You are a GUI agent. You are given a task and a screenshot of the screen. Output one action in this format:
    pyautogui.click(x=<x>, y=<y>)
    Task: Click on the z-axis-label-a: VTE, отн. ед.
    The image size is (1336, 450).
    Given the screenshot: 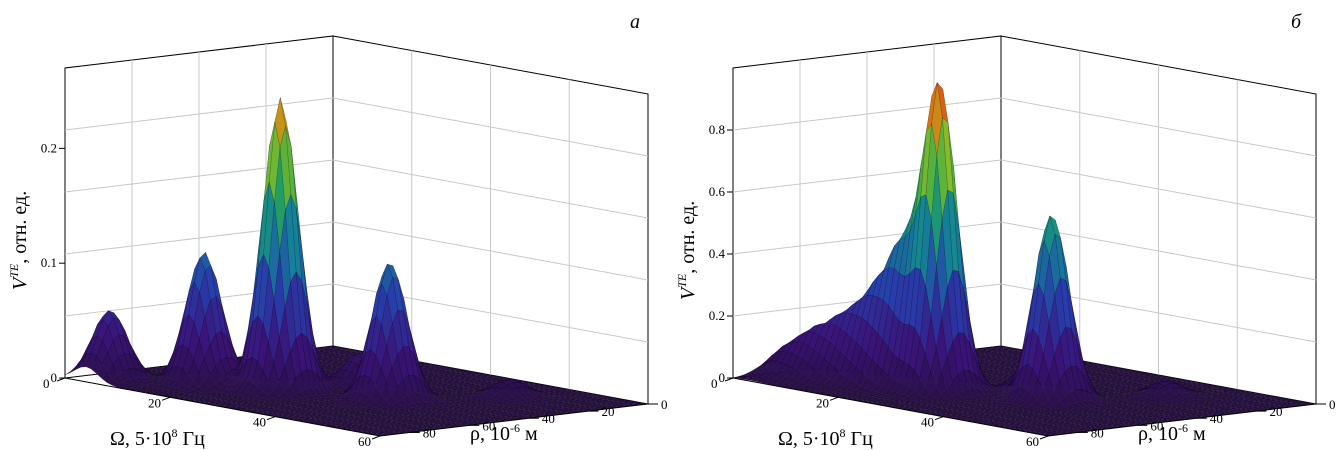 What is the action you would take?
    pyautogui.click(x=19, y=240)
    